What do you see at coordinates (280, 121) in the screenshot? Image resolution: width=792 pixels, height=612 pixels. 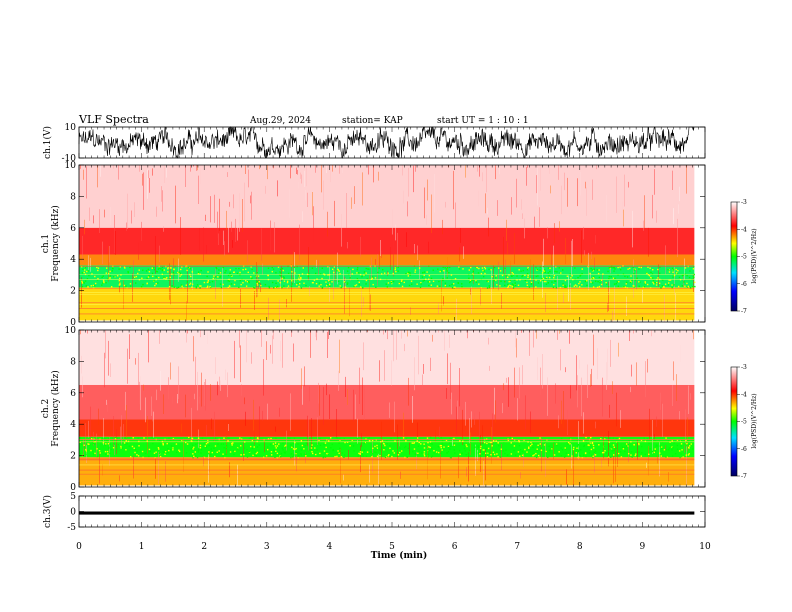 I see `date-label: Aug.29, 2024` at bounding box center [280, 121].